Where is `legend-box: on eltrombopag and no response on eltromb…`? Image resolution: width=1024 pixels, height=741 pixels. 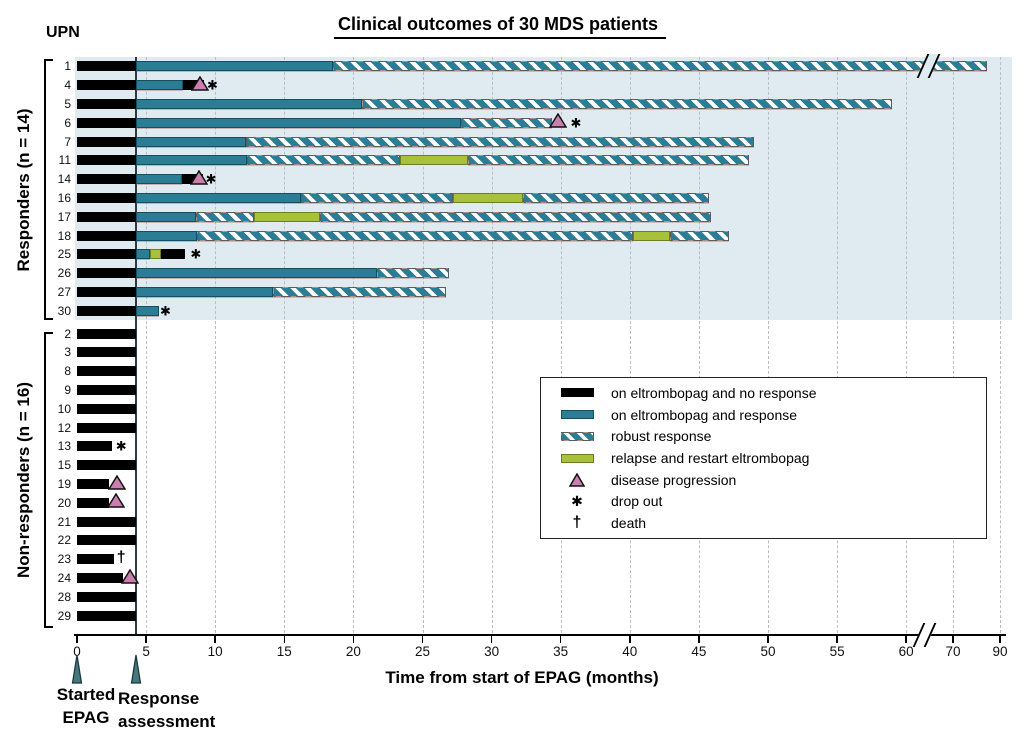 legend-box: on eltrombopag and no response on eltromb… is located at coordinates (763, 458).